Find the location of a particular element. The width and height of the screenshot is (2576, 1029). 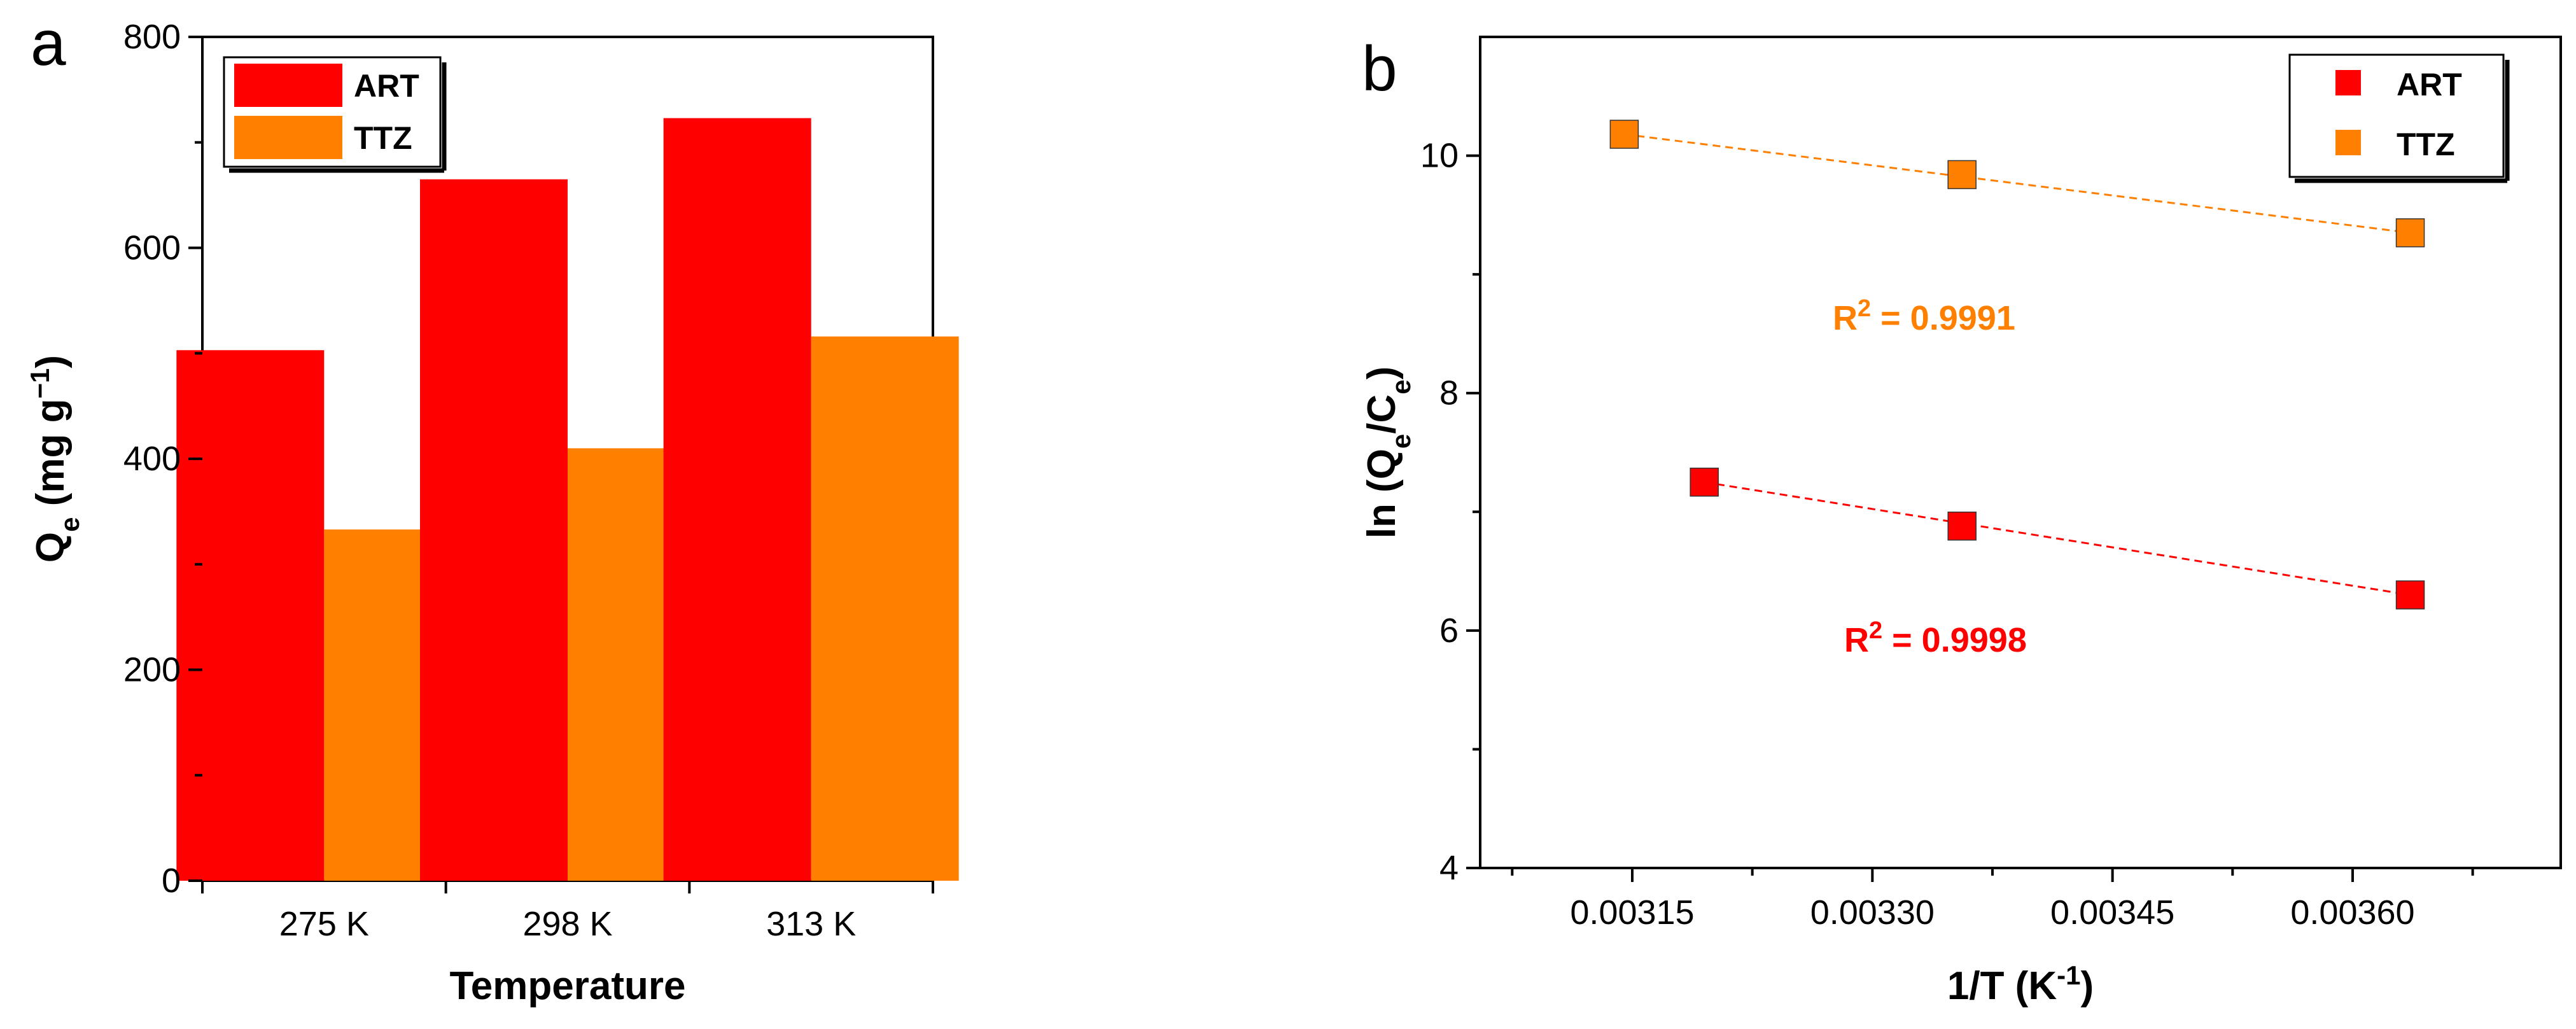

xb-main: 1/T (K is located at coordinates (2002, 986).